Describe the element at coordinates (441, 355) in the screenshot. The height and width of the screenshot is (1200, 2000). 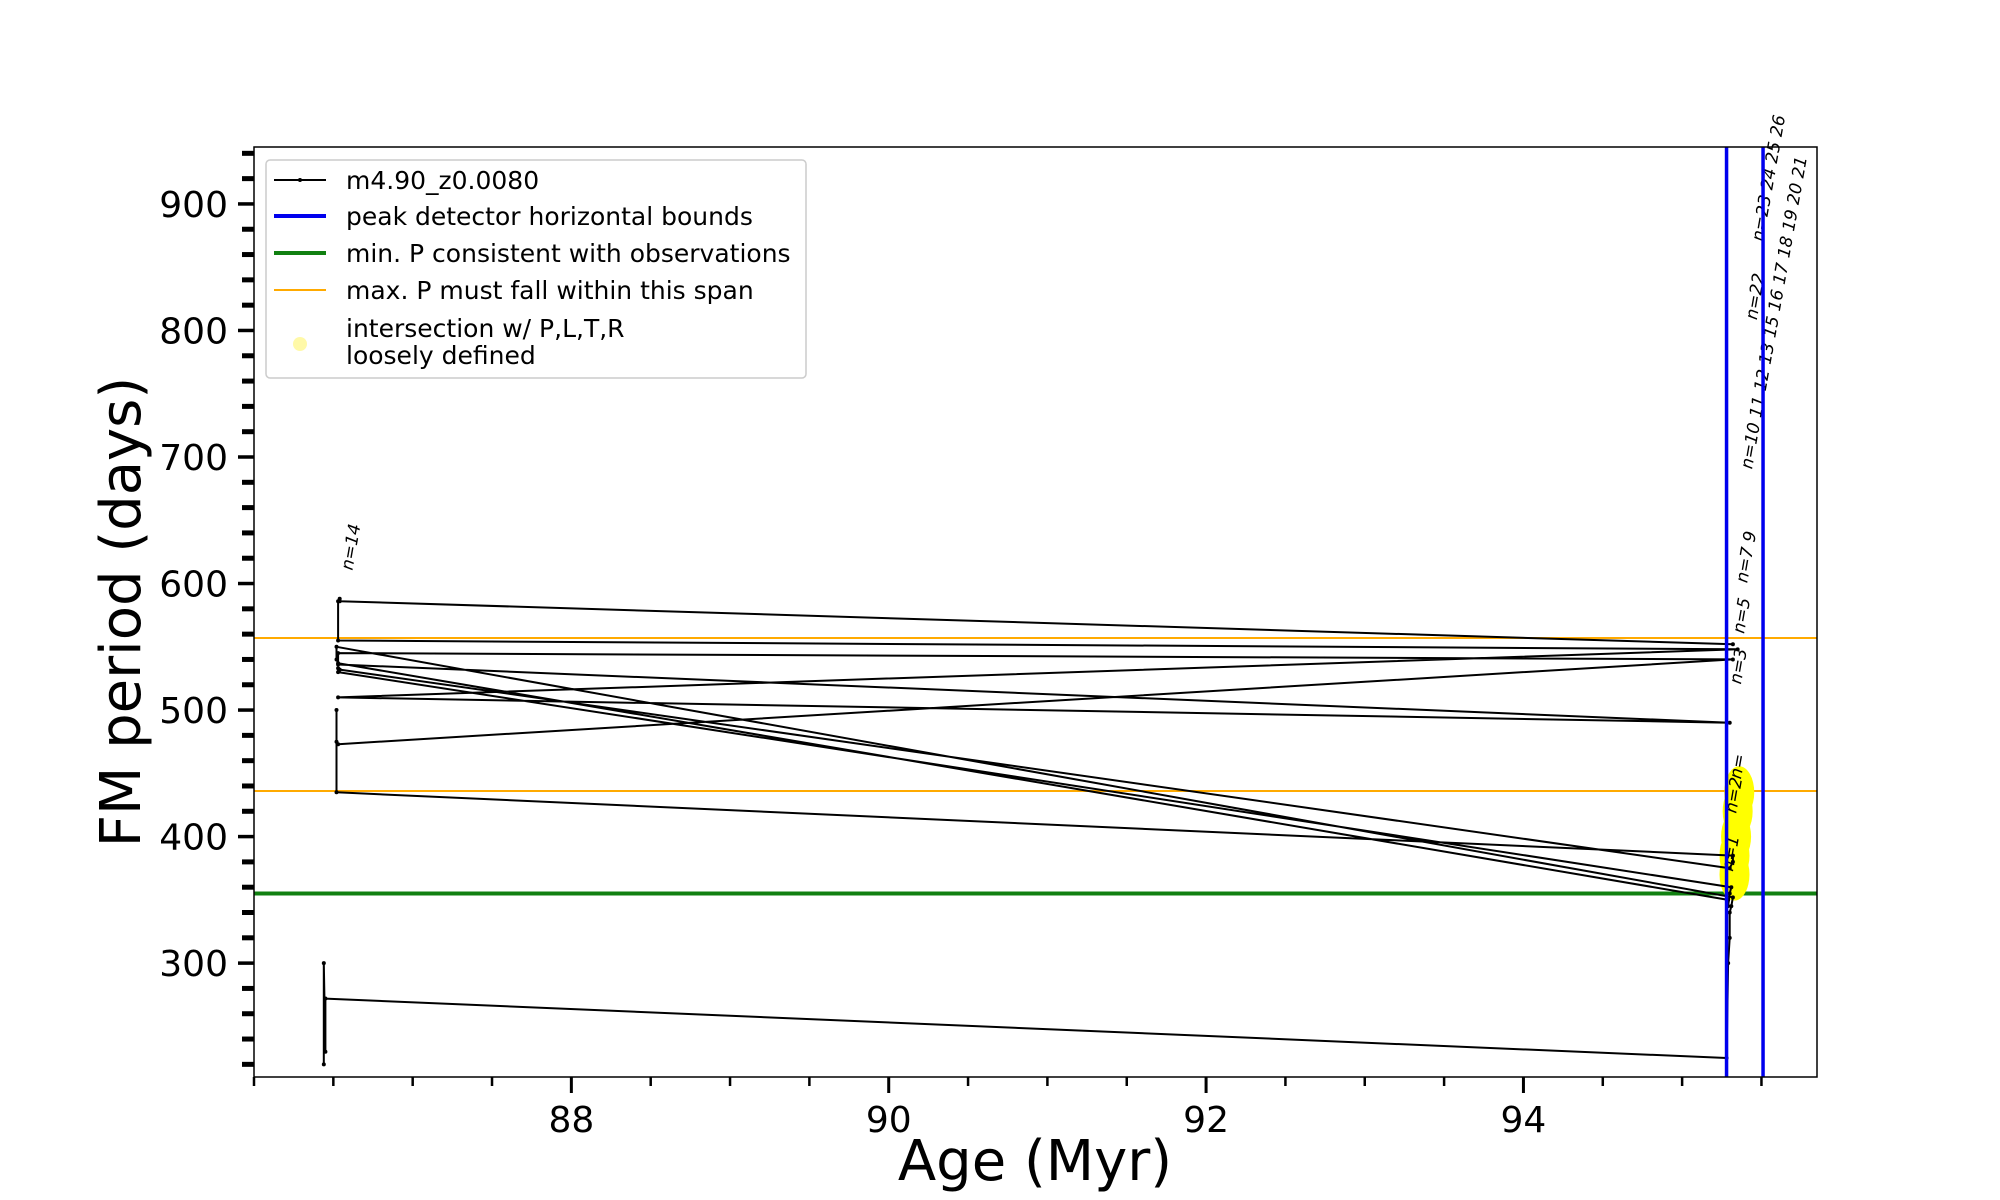
I see `legend-label-4-line2: loosely defined` at that location.